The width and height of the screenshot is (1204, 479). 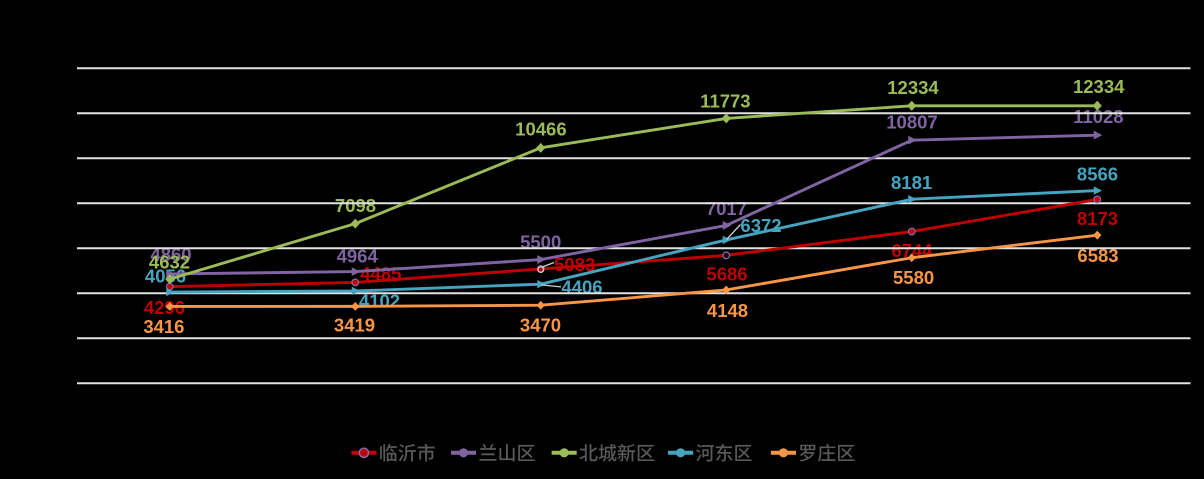 I want to click on svg-text: 4148, so click(x=727, y=310).